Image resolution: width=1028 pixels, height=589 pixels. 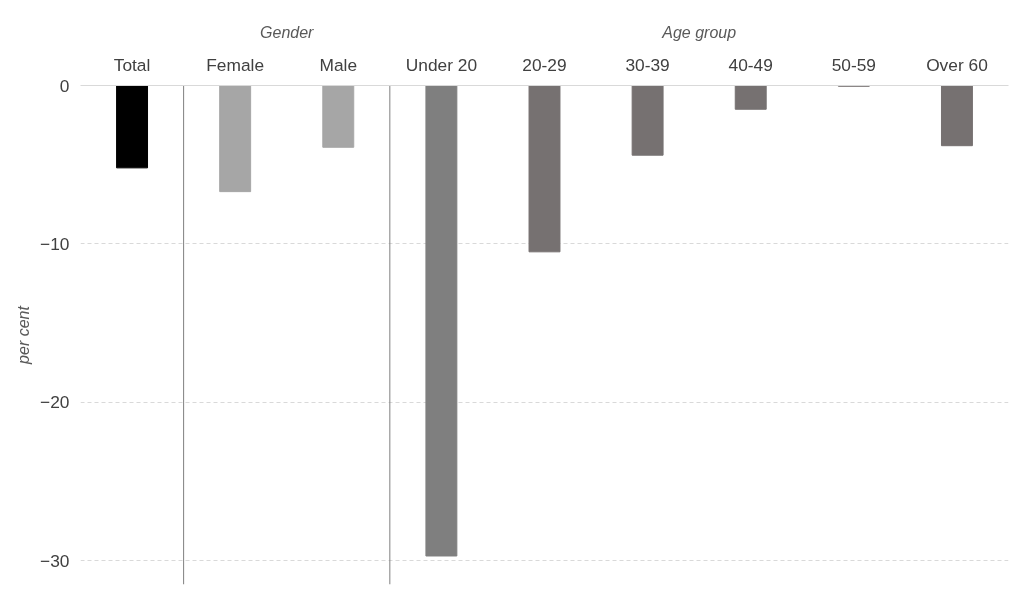 What do you see at coordinates (235, 64) in the screenshot?
I see `x-tick-label: Female` at bounding box center [235, 64].